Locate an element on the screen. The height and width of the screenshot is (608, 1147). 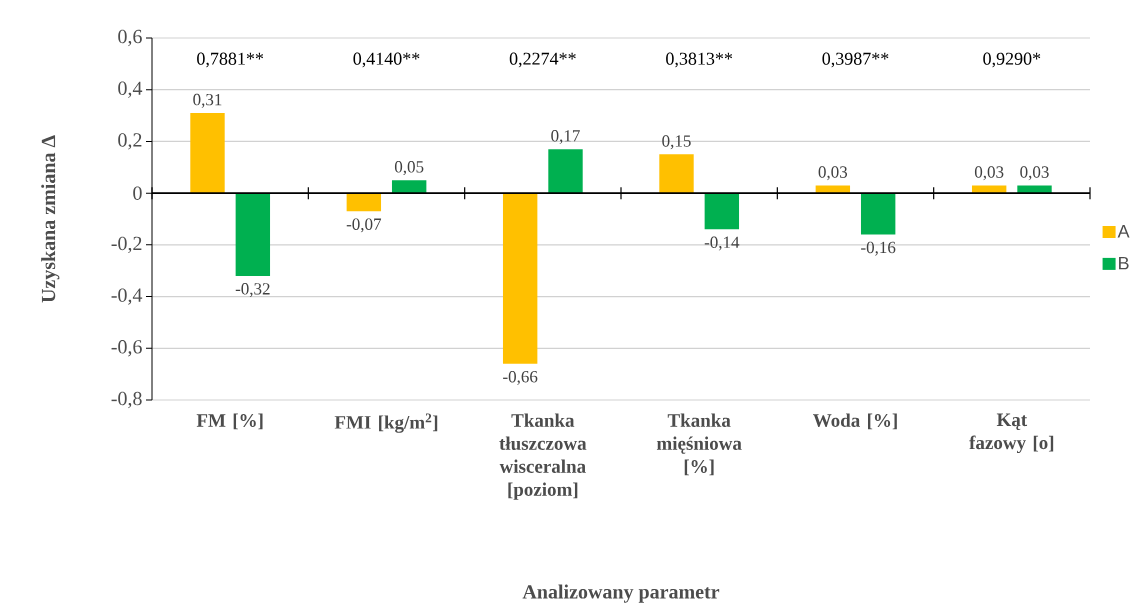
legend-label: A is located at coordinates (1123, 231).